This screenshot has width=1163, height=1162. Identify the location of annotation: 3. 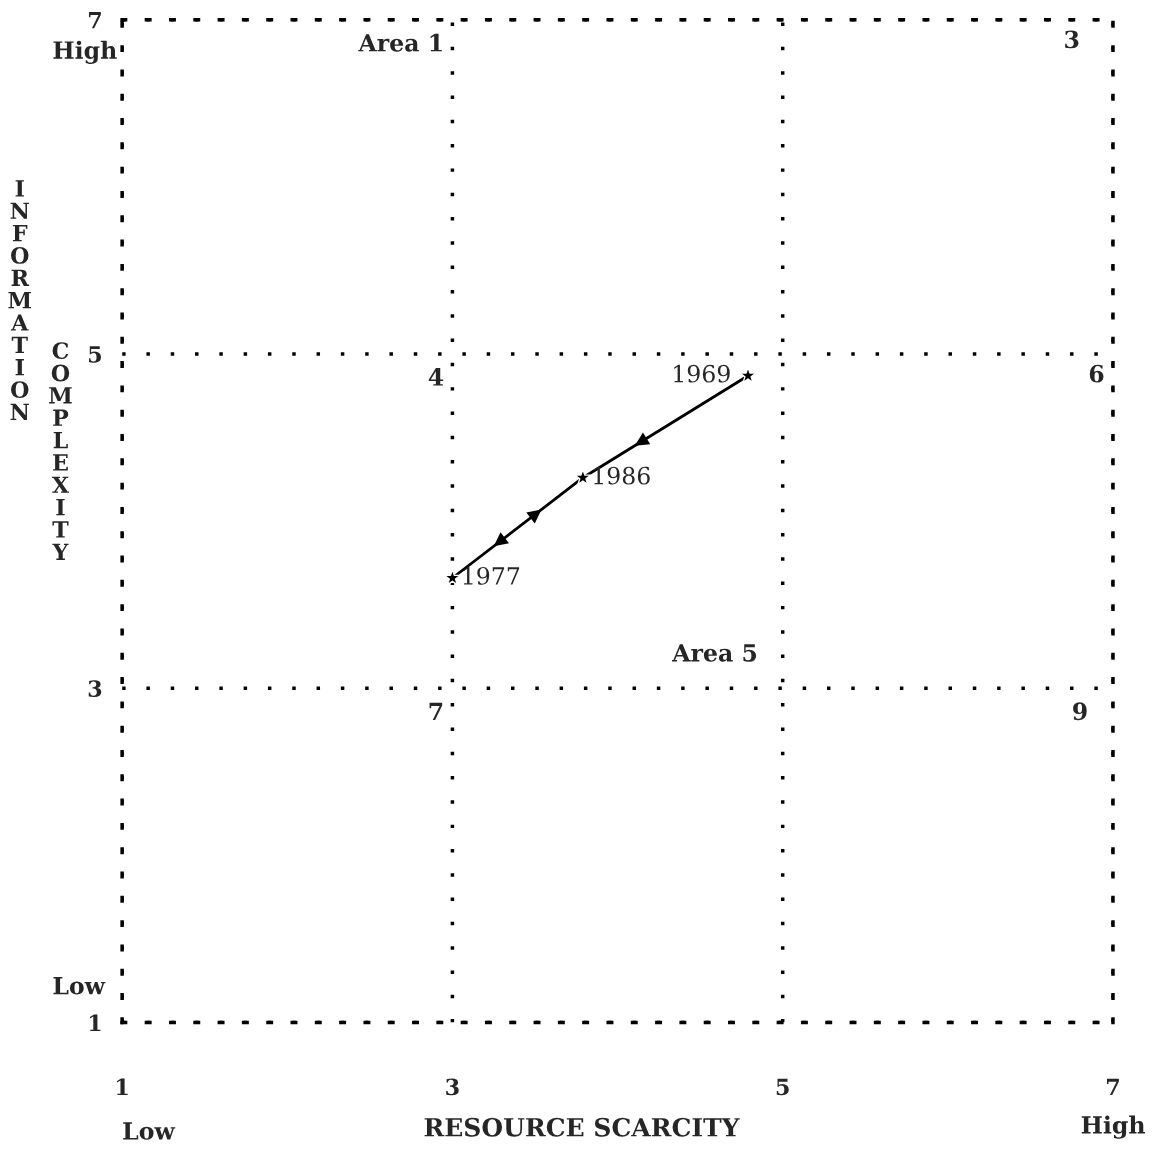
(1072, 39).